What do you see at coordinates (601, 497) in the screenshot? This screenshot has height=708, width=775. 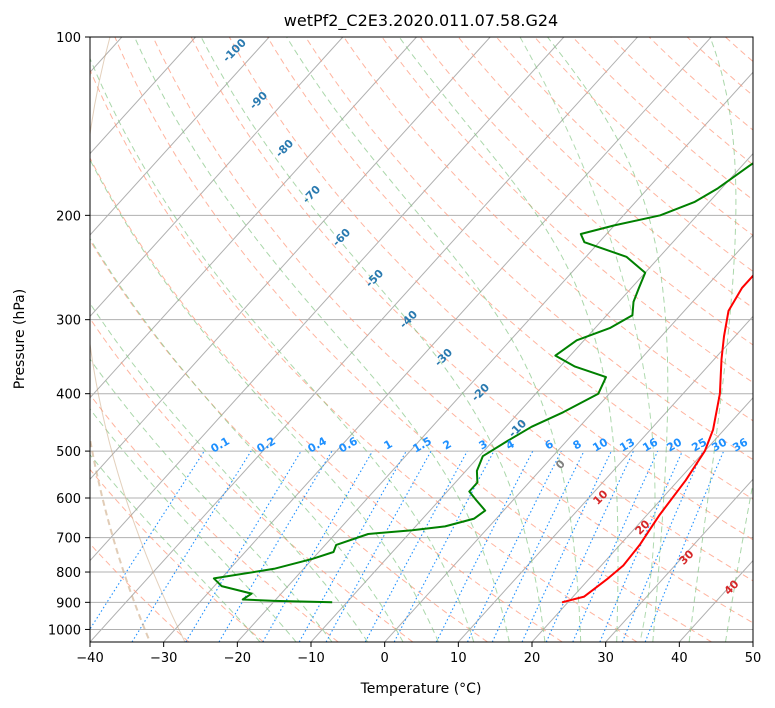 I see `moist-adiabat-label: 10` at bounding box center [601, 497].